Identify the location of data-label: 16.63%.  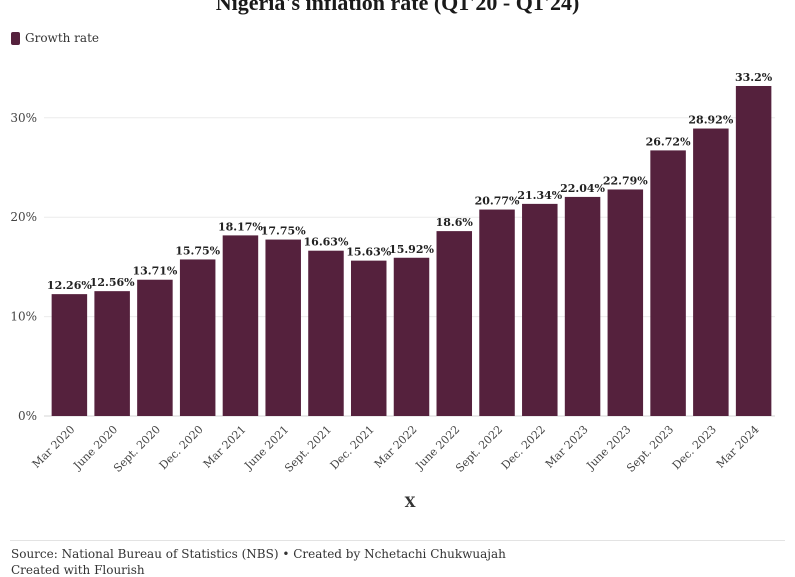
(326, 242).